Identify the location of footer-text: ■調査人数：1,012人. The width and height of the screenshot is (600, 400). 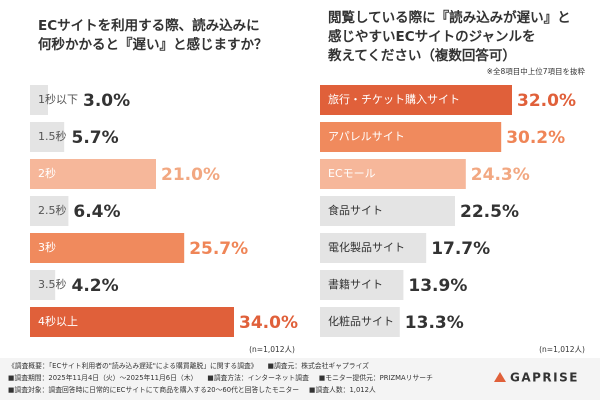
(342, 389).